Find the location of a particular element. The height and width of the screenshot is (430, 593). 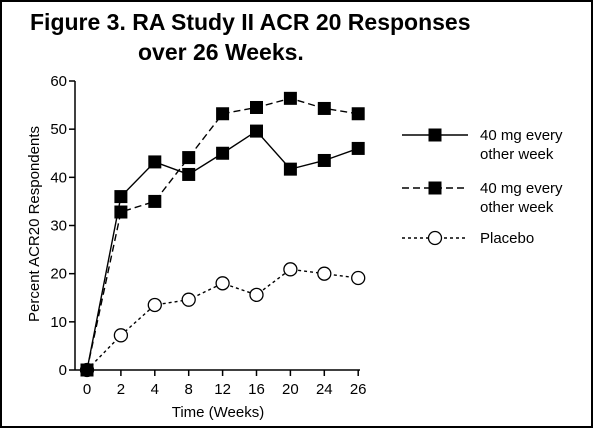

y-tick-label: 10 is located at coordinates (58, 322).